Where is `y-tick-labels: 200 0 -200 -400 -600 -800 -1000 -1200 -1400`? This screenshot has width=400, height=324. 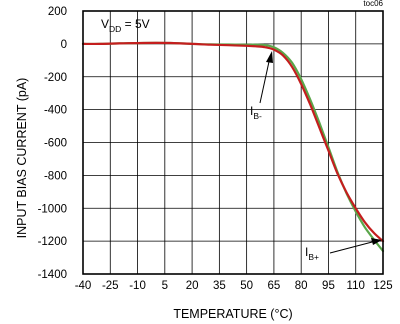
y-tick-labels: 200 0 -200 -400 -600 -800 -1000 -1200 -1400 is located at coordinates (52, 143).